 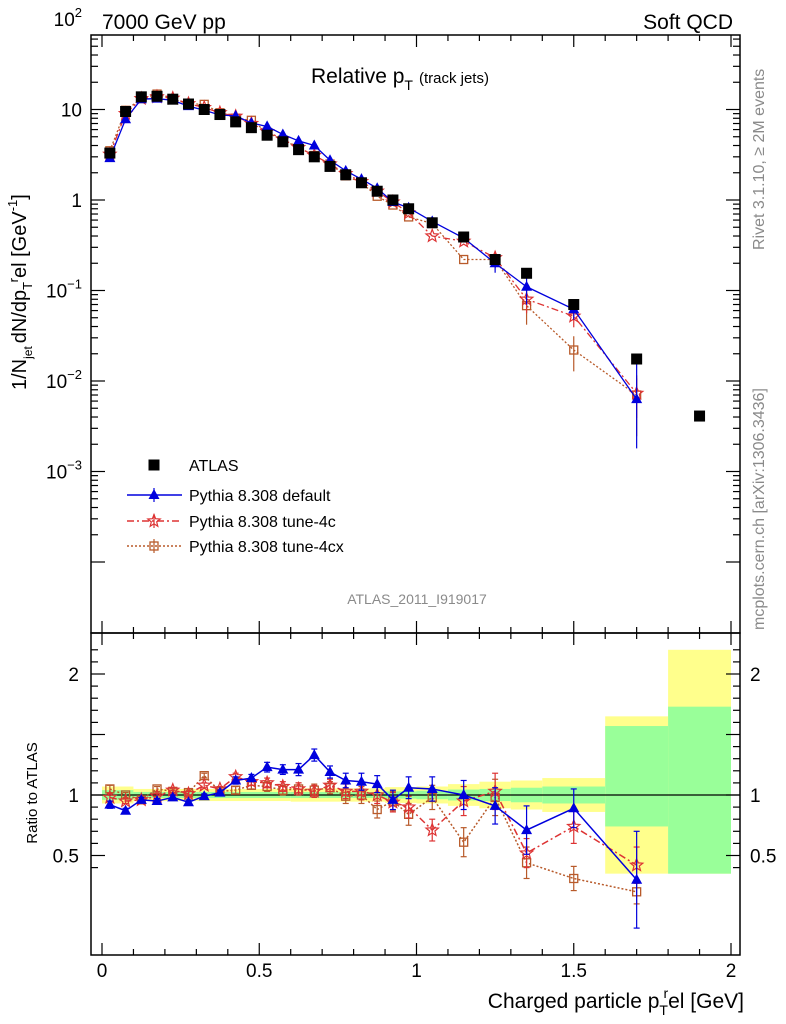 What do you see at coordinates (763, 857) in the screenshot?
I see `ratio-tick-label-right: 0.5` at bounding box center [763, 857].